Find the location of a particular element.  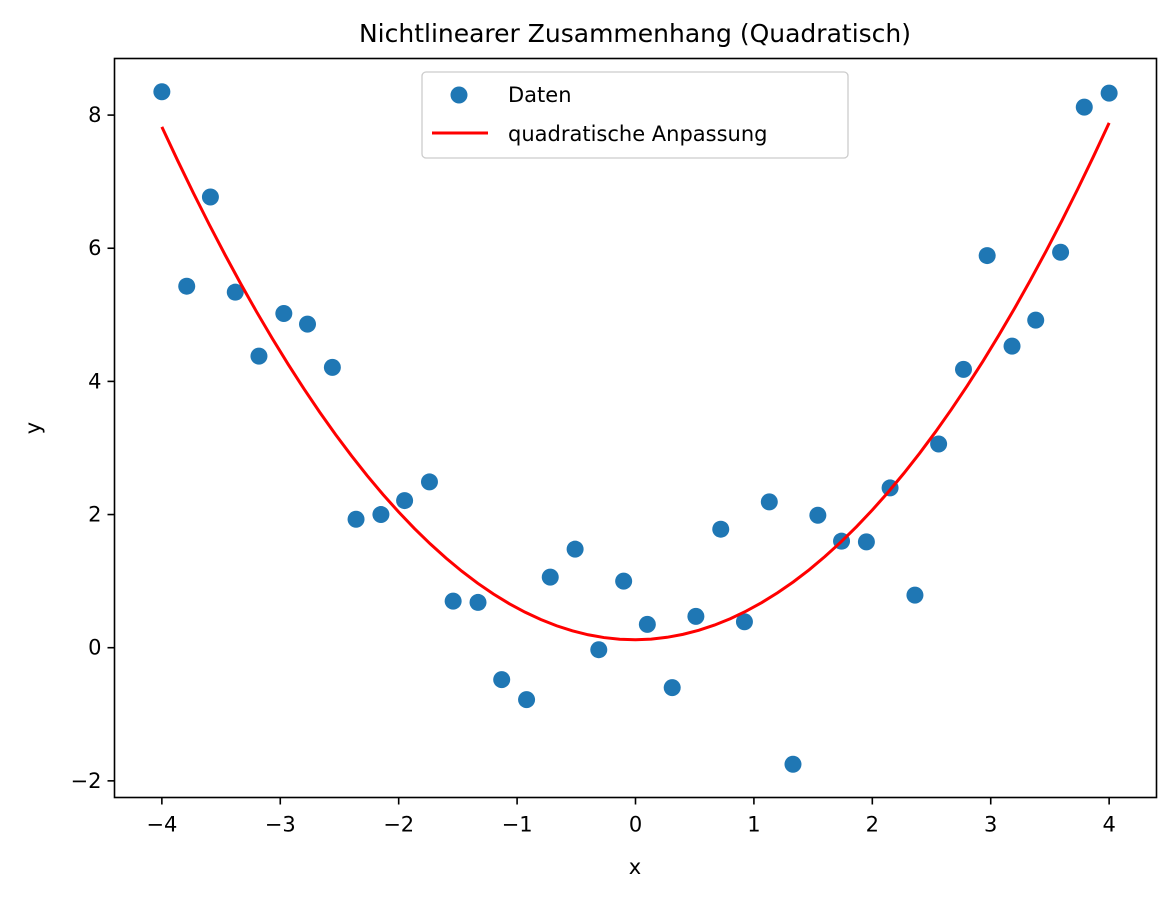

y-tick-label: 0 is located at coordinates (94, 648).